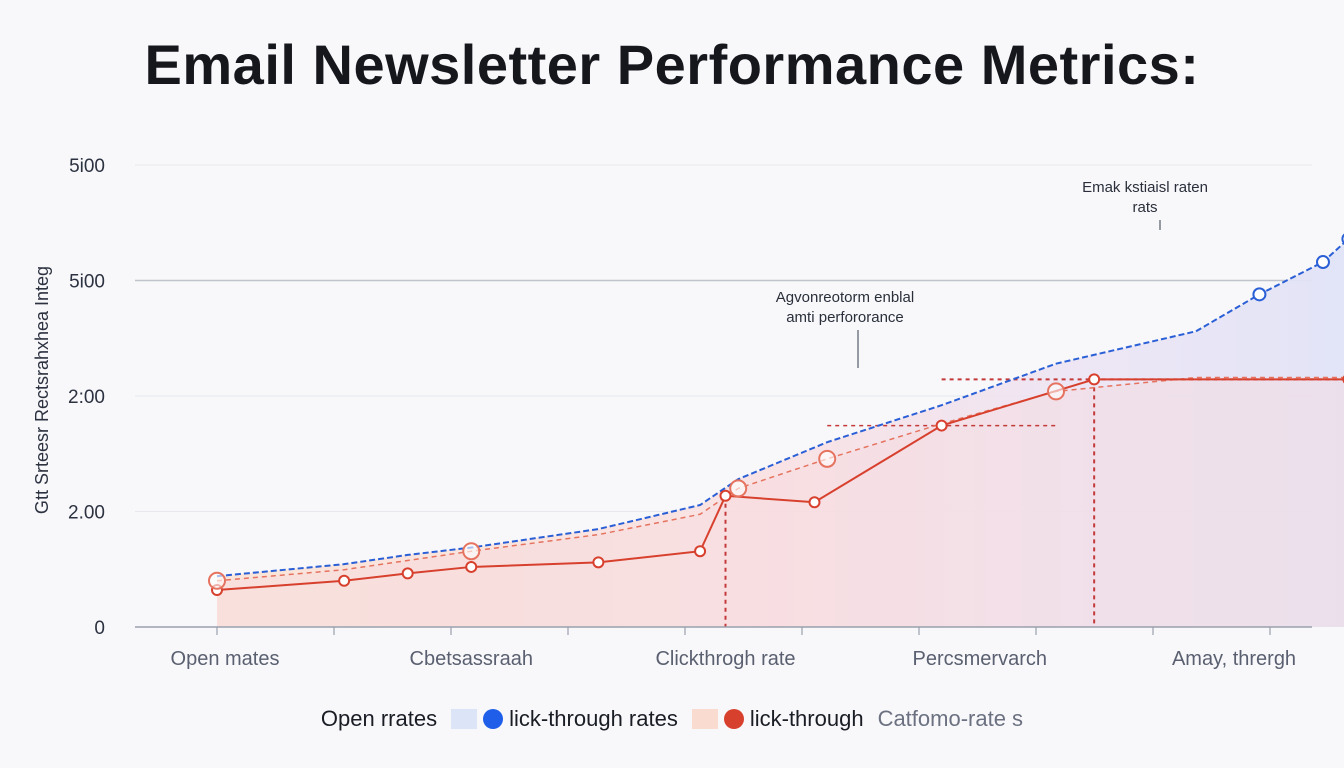 The height and width of the screenshot is (768, 1344). I want to click on x-tick-label: Open mates, so click(225, 659).